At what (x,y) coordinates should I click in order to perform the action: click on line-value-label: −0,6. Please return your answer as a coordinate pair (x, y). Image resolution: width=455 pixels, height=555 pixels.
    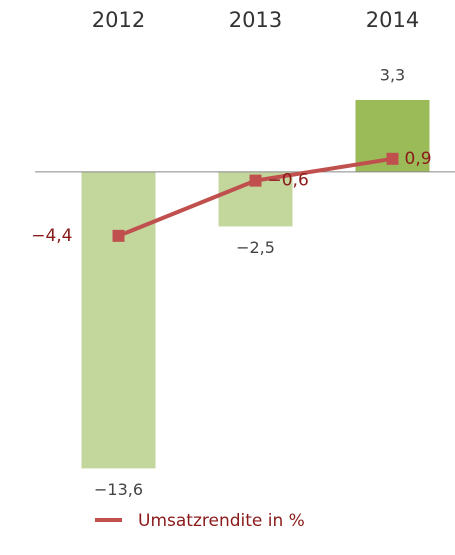
    Looking at the image, I should click on (288, 181).